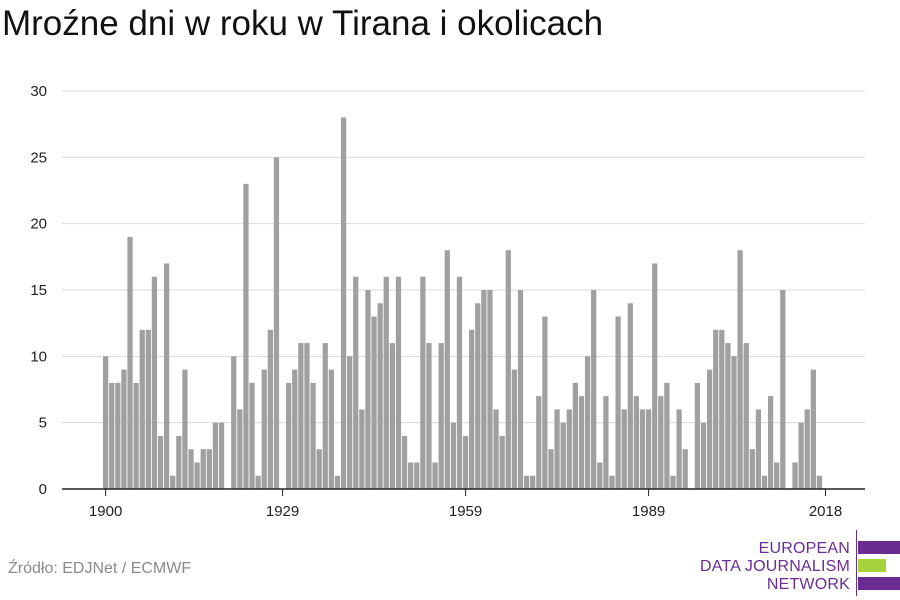 This screenshot has height=600, width=900. What do you see at coordinates (642, 449) in the screenshot?
I see `bar-1988` at bounding box center [642, 449].